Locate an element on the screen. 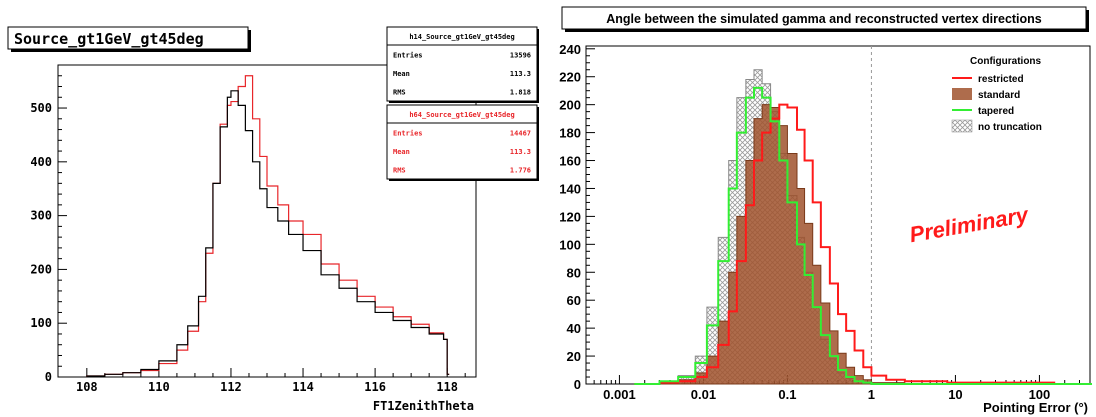  left-x-tick-label: 116 is located at coordinates (375, 387).